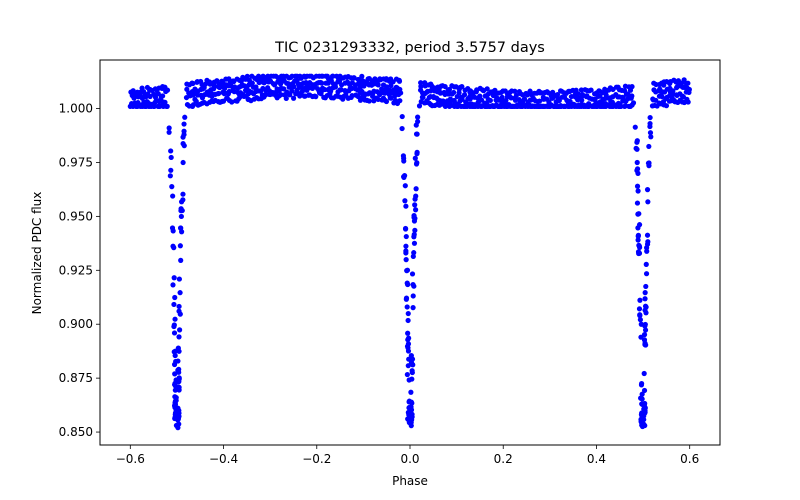  What do you see at coordinates (130, 459) in the screenshot?
I see `x-tick-label: −0.6` at bounding box center [130, 459].